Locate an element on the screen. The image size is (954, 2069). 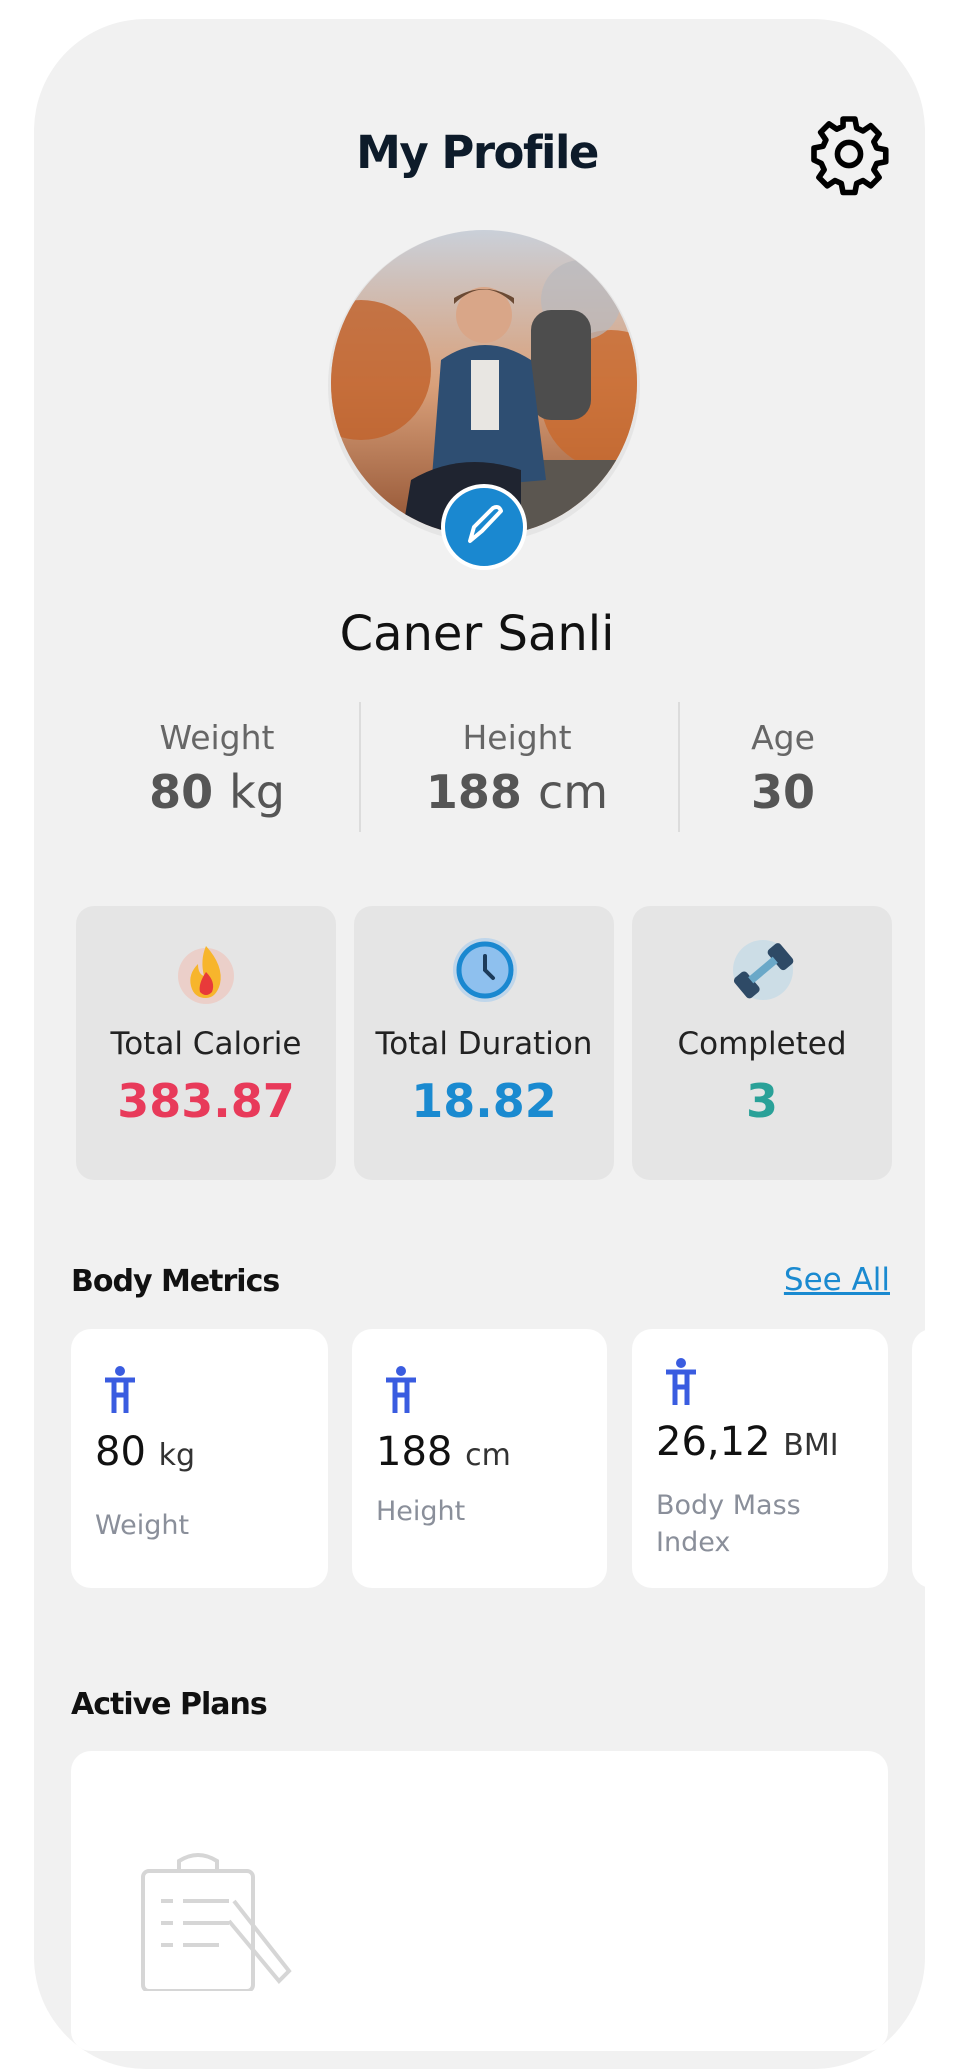
stat-unit: kg is located at coordinates (257, 792).